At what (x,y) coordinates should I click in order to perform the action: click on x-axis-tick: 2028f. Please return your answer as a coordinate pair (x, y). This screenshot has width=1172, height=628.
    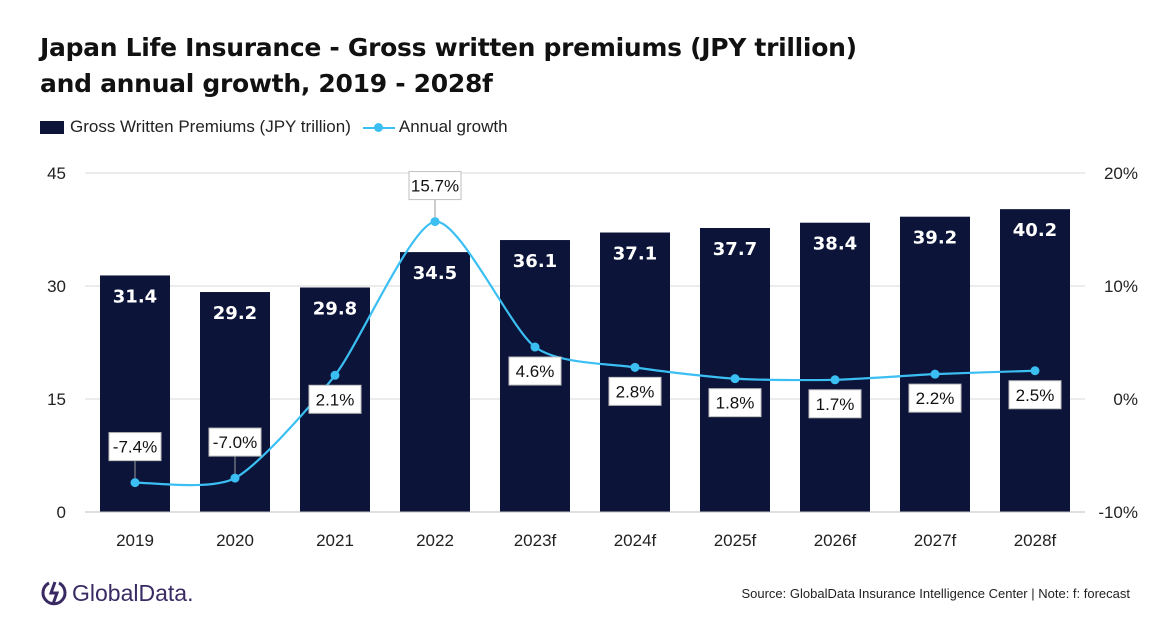
    Looking at the image, I should click on (1035, 540).